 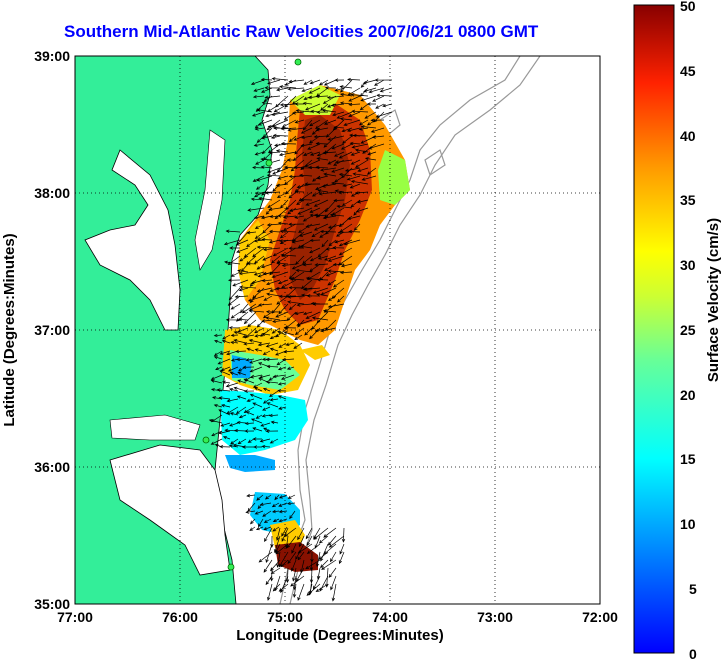 I want to click on albemarle-sound, so click(x=155, y=427).